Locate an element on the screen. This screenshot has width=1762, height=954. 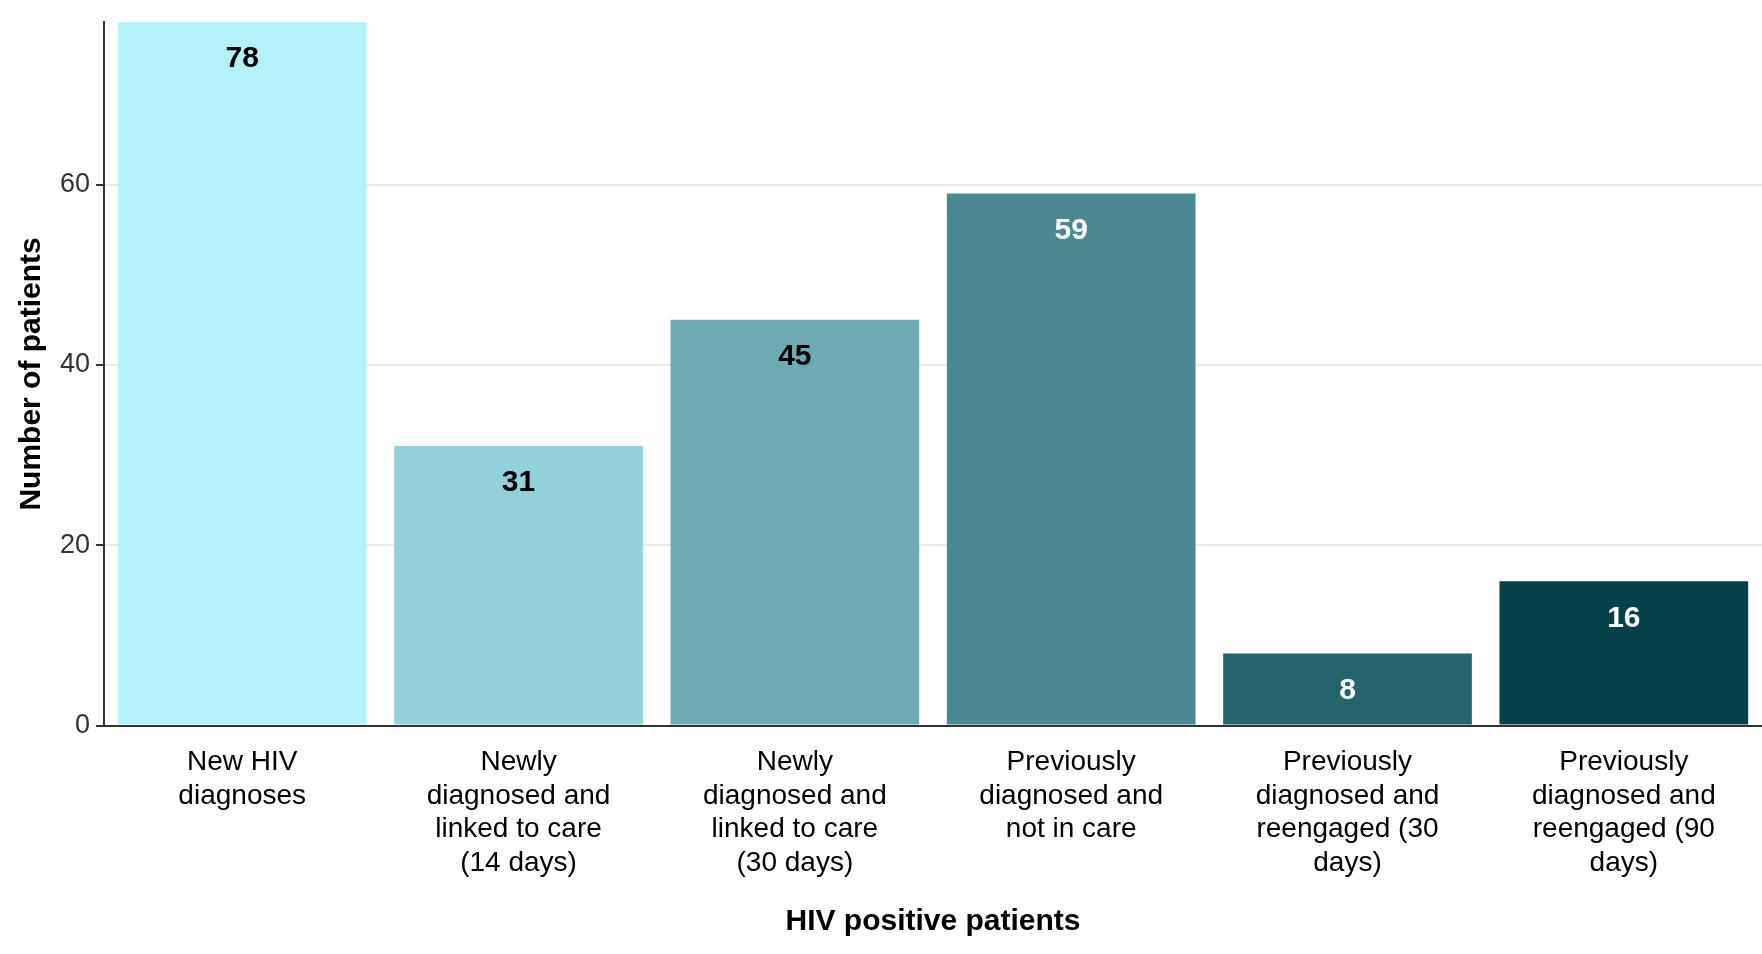
data-label: 16 is located at coordinates (1624, 616).